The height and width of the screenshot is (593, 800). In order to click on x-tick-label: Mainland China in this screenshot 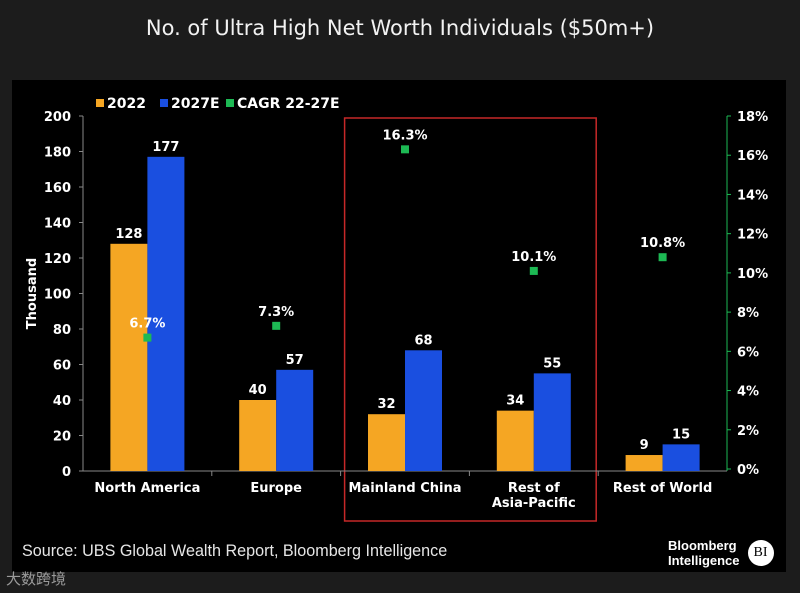, I will do `click(404, 488)`.